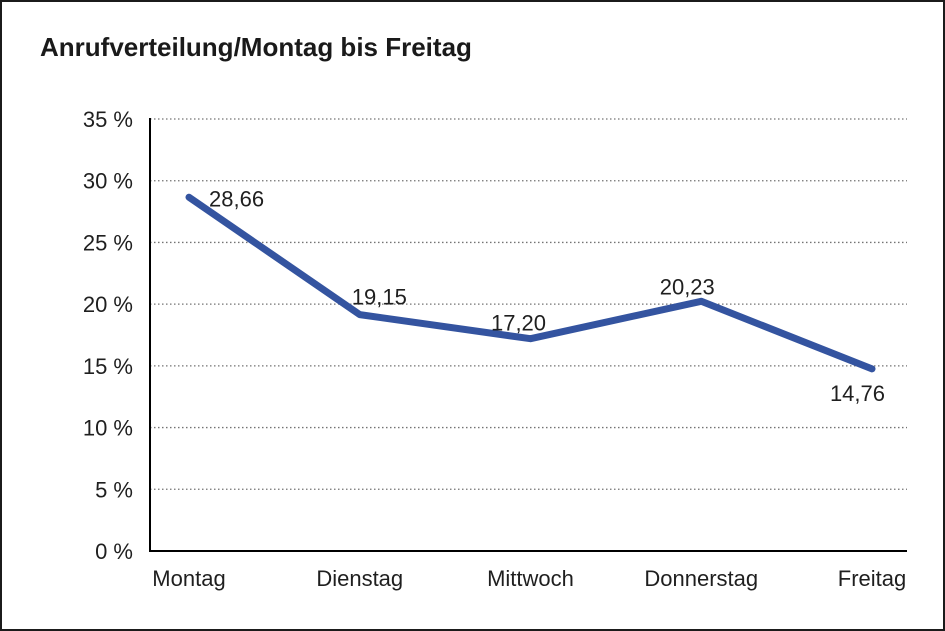 This screenshot has width=945, height=631. I want to click on data-point-label: 19,15, so click(379, 297).